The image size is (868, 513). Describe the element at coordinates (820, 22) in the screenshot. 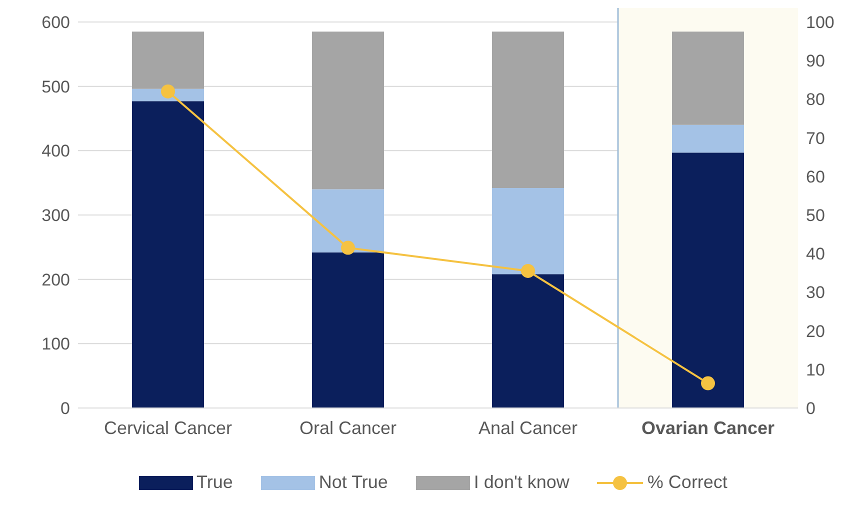

I see `y2-tick-label: 100` at that location.